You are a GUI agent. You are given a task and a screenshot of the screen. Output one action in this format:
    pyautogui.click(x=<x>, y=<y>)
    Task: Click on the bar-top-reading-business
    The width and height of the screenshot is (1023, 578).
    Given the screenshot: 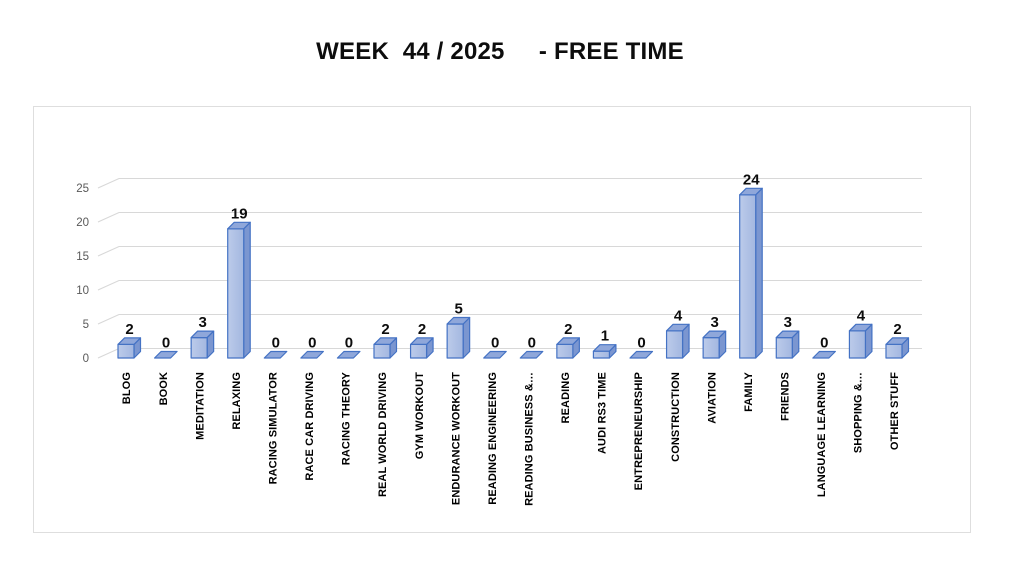 What is the action you would take?
    pyautogui.click(x=531, y=354)
    